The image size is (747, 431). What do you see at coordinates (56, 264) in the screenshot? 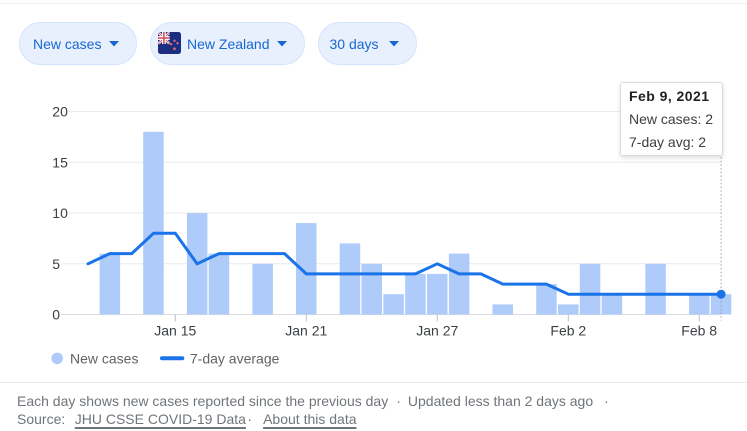
I see `svg-text: 5` at bounding box center [56, 264].